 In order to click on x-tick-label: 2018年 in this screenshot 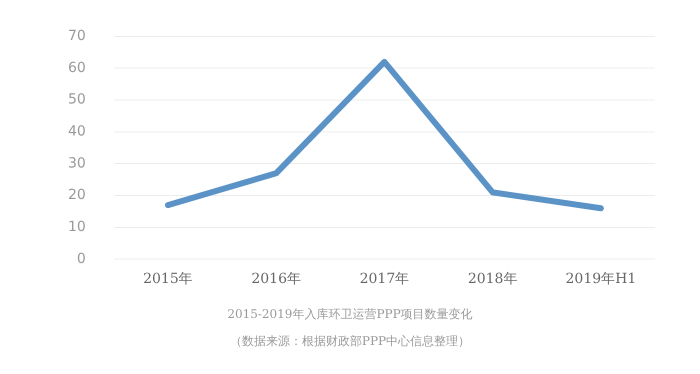, I will do `click(493, 279)`.